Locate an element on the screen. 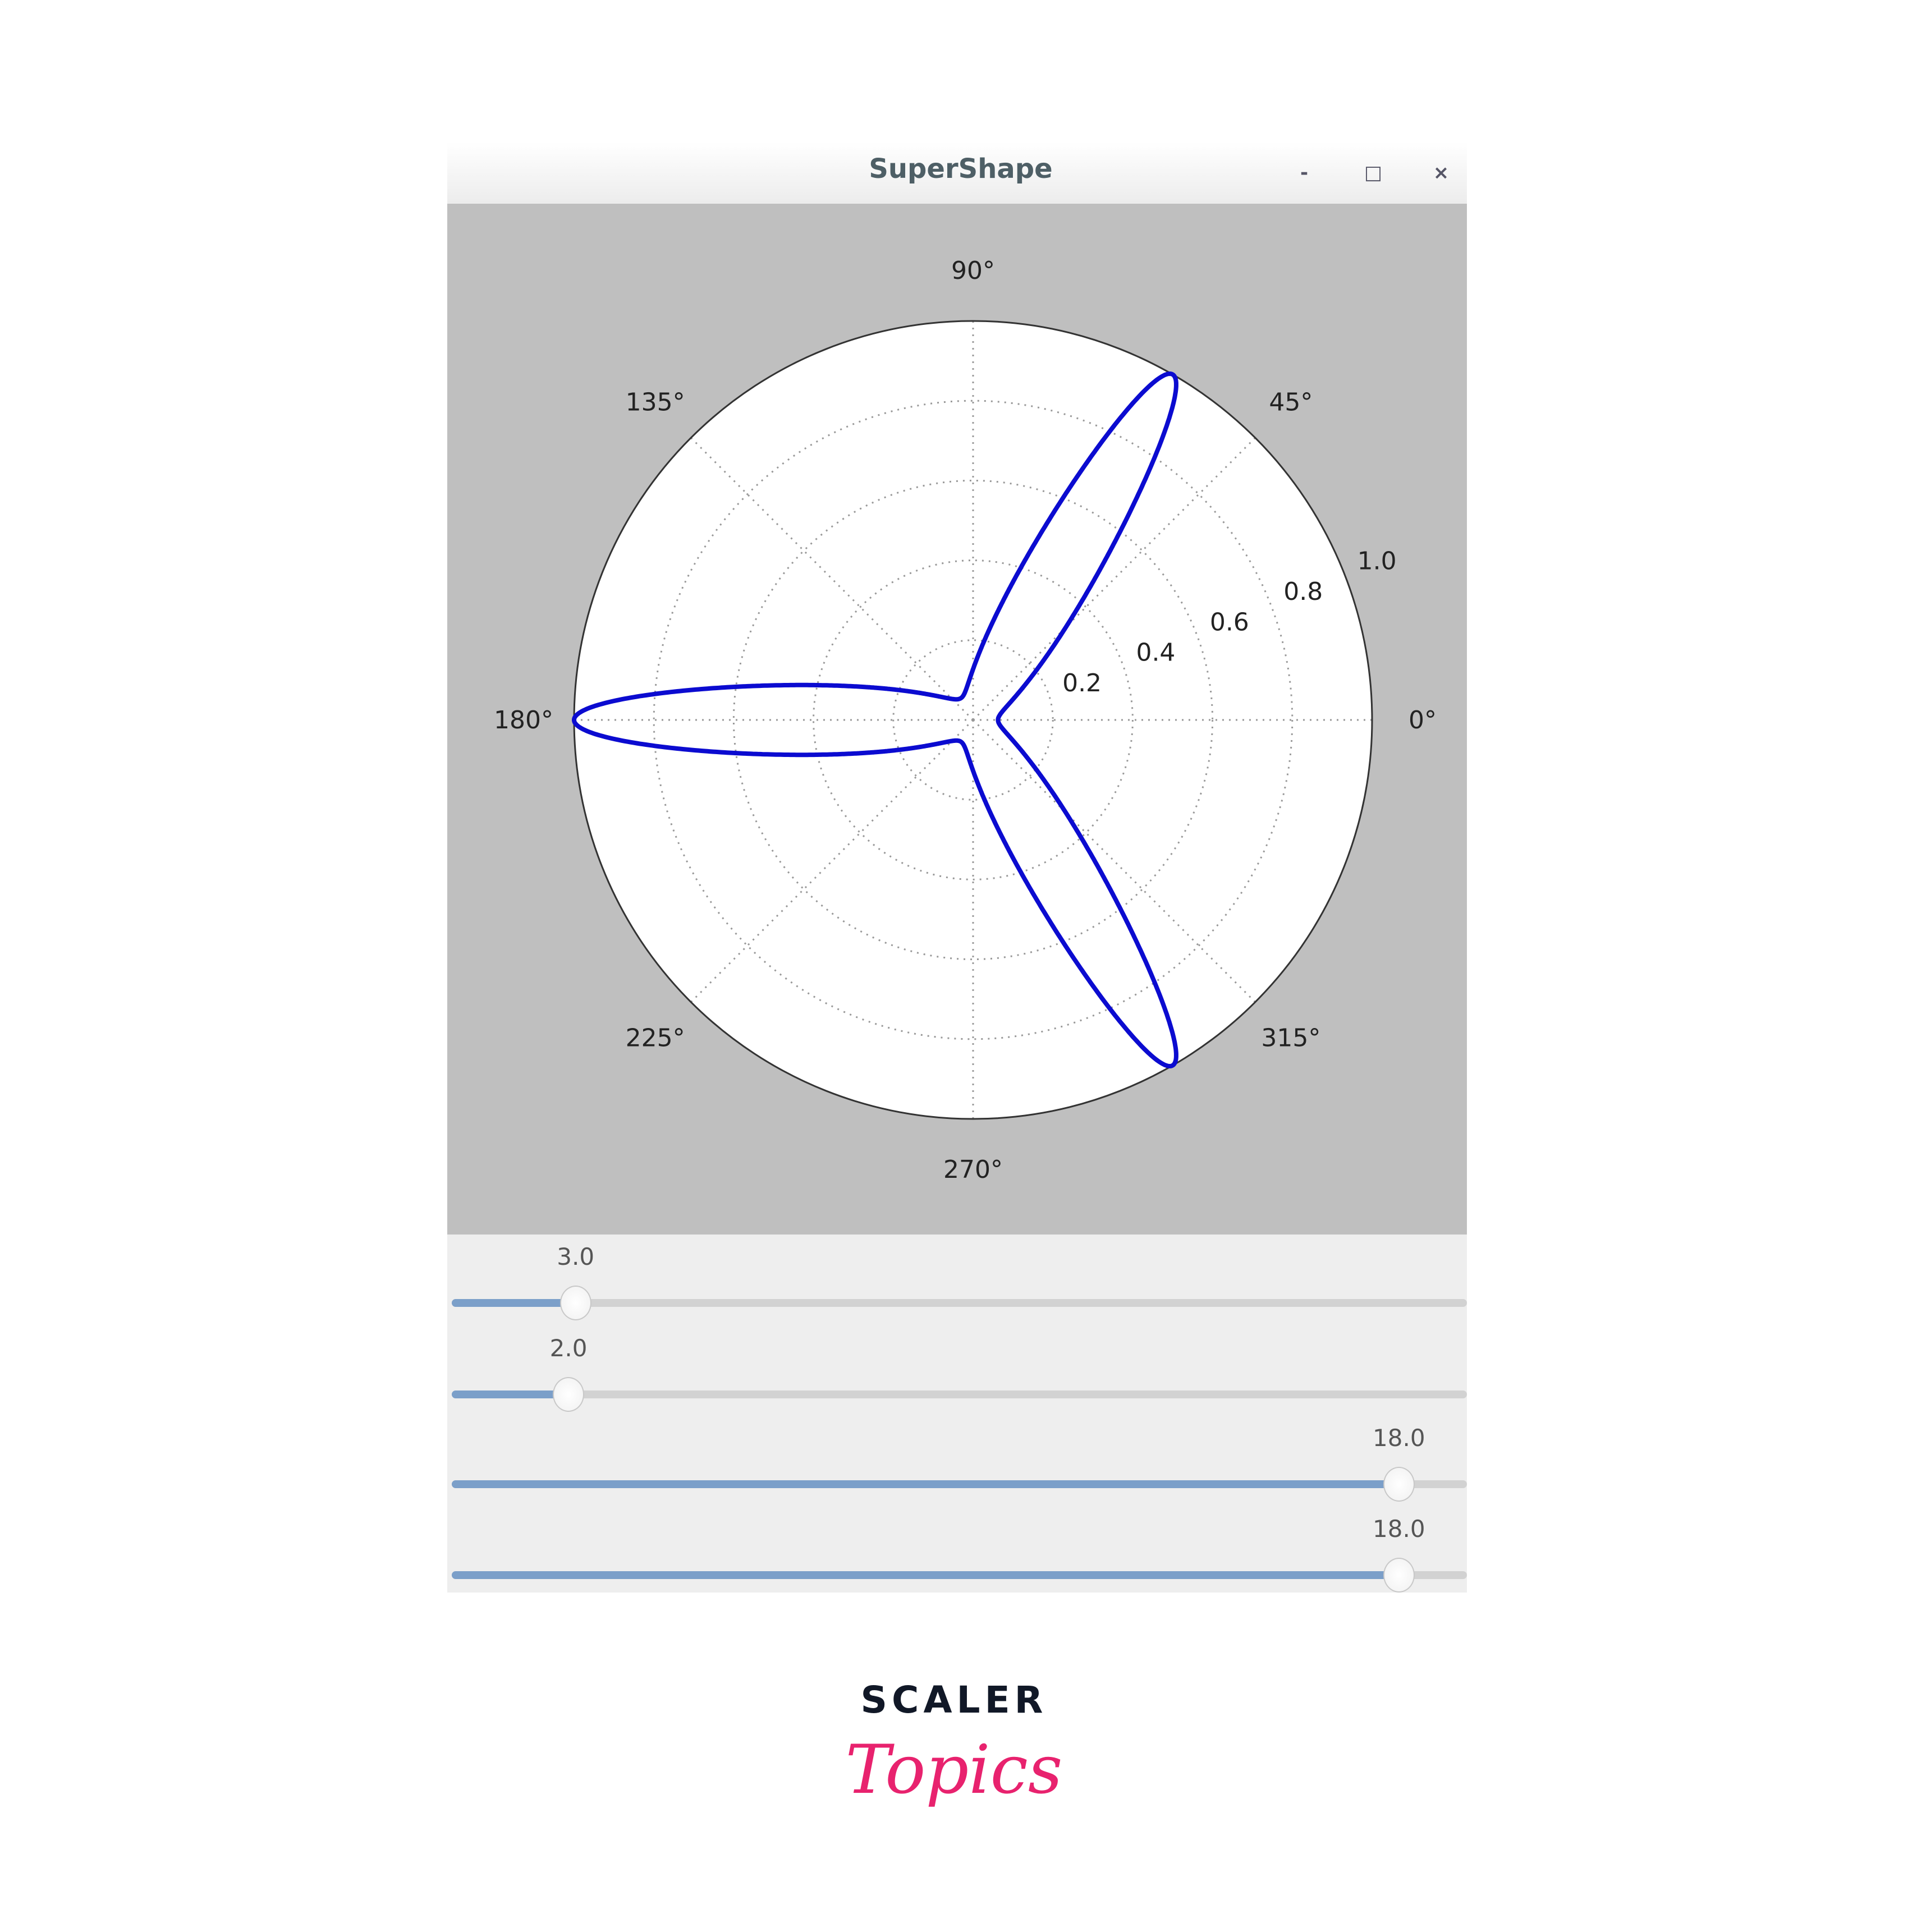  angle-tick-label: 90° is located at coordinates (973, 270).